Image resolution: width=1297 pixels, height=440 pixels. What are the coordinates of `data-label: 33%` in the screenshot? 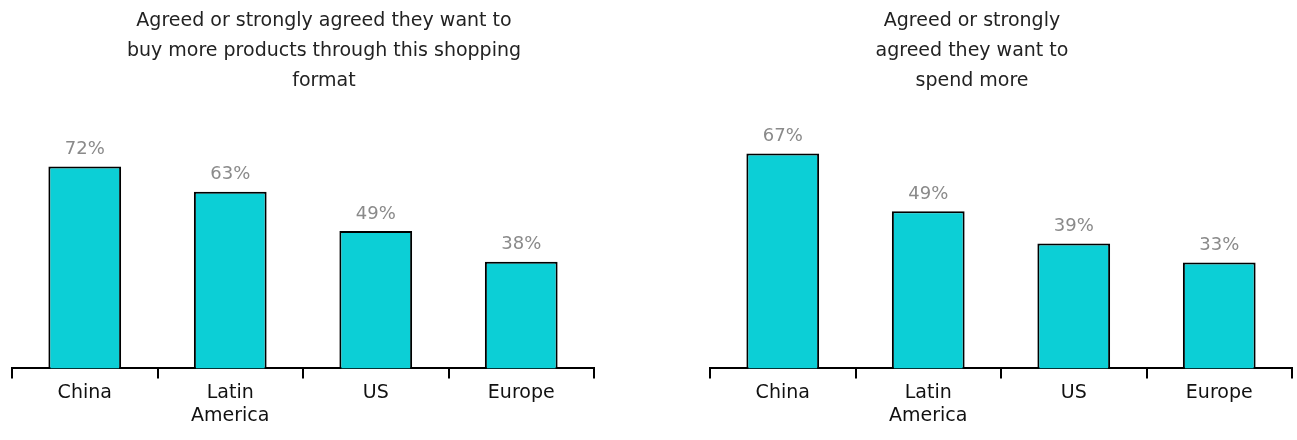 It's located at (1219, 244).